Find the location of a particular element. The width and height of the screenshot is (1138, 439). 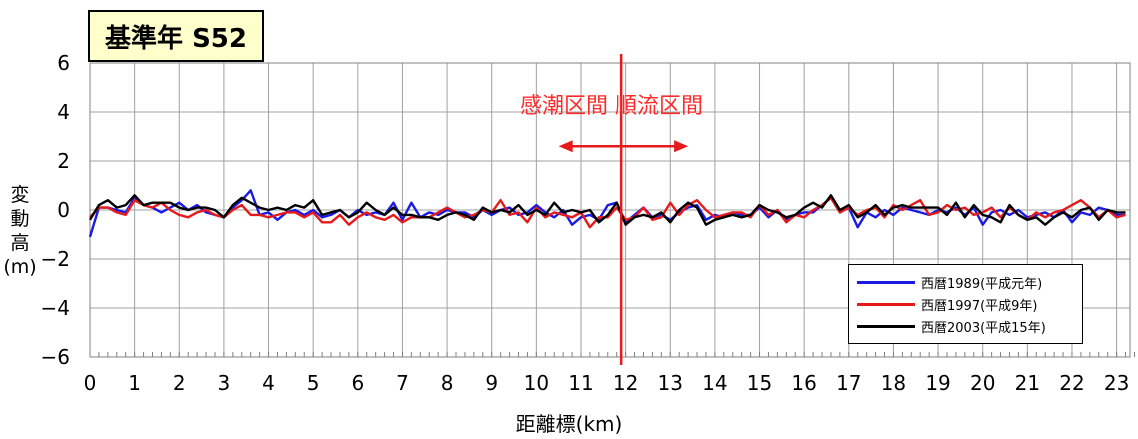

legend-item: 西暦1997(平成9年) is located at coordinates (965, 304).